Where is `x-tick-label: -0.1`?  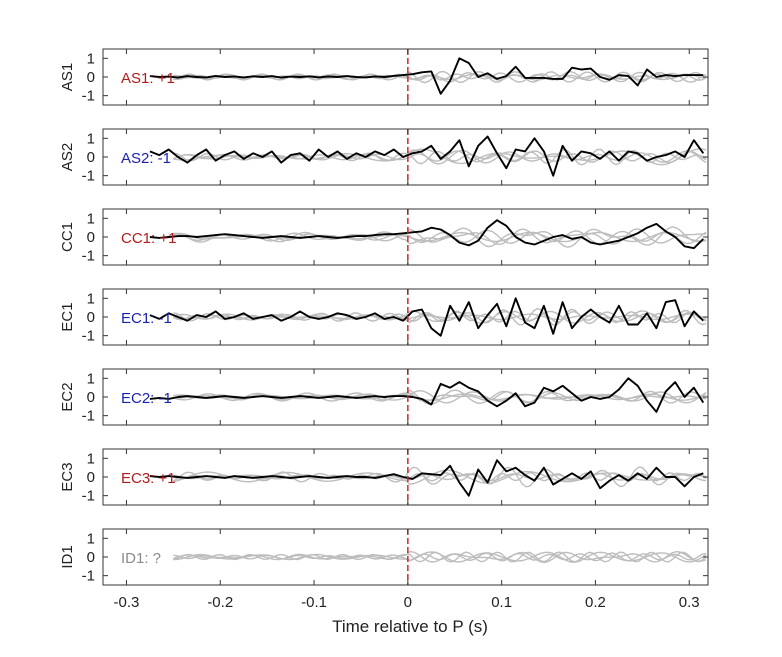 x-tick-label: -0.1 is located at coordinates (314, 602).